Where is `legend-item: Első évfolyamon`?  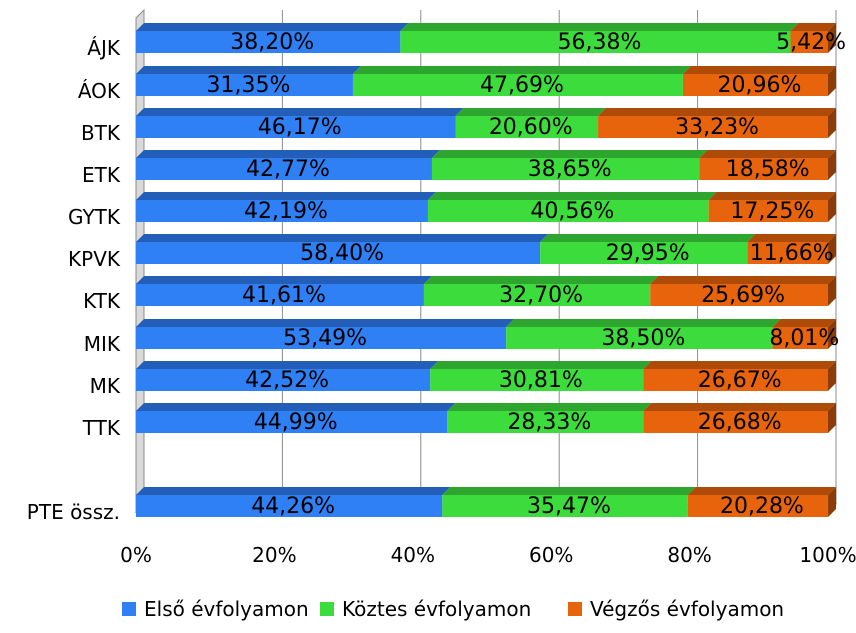 legend-item: Első évfolyamon is located at coordinates (215, 609).